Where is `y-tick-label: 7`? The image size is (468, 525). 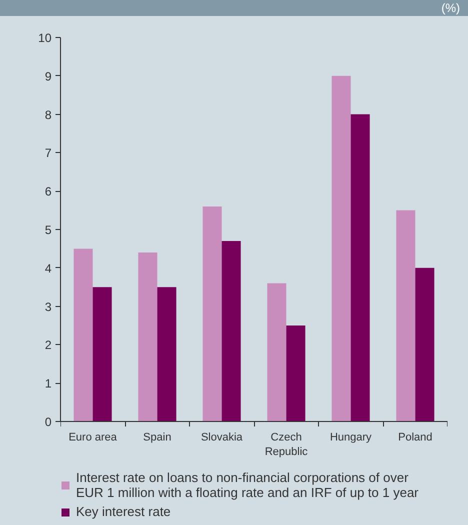 y-tick-label: 7 is located at coordinates (48, 153).